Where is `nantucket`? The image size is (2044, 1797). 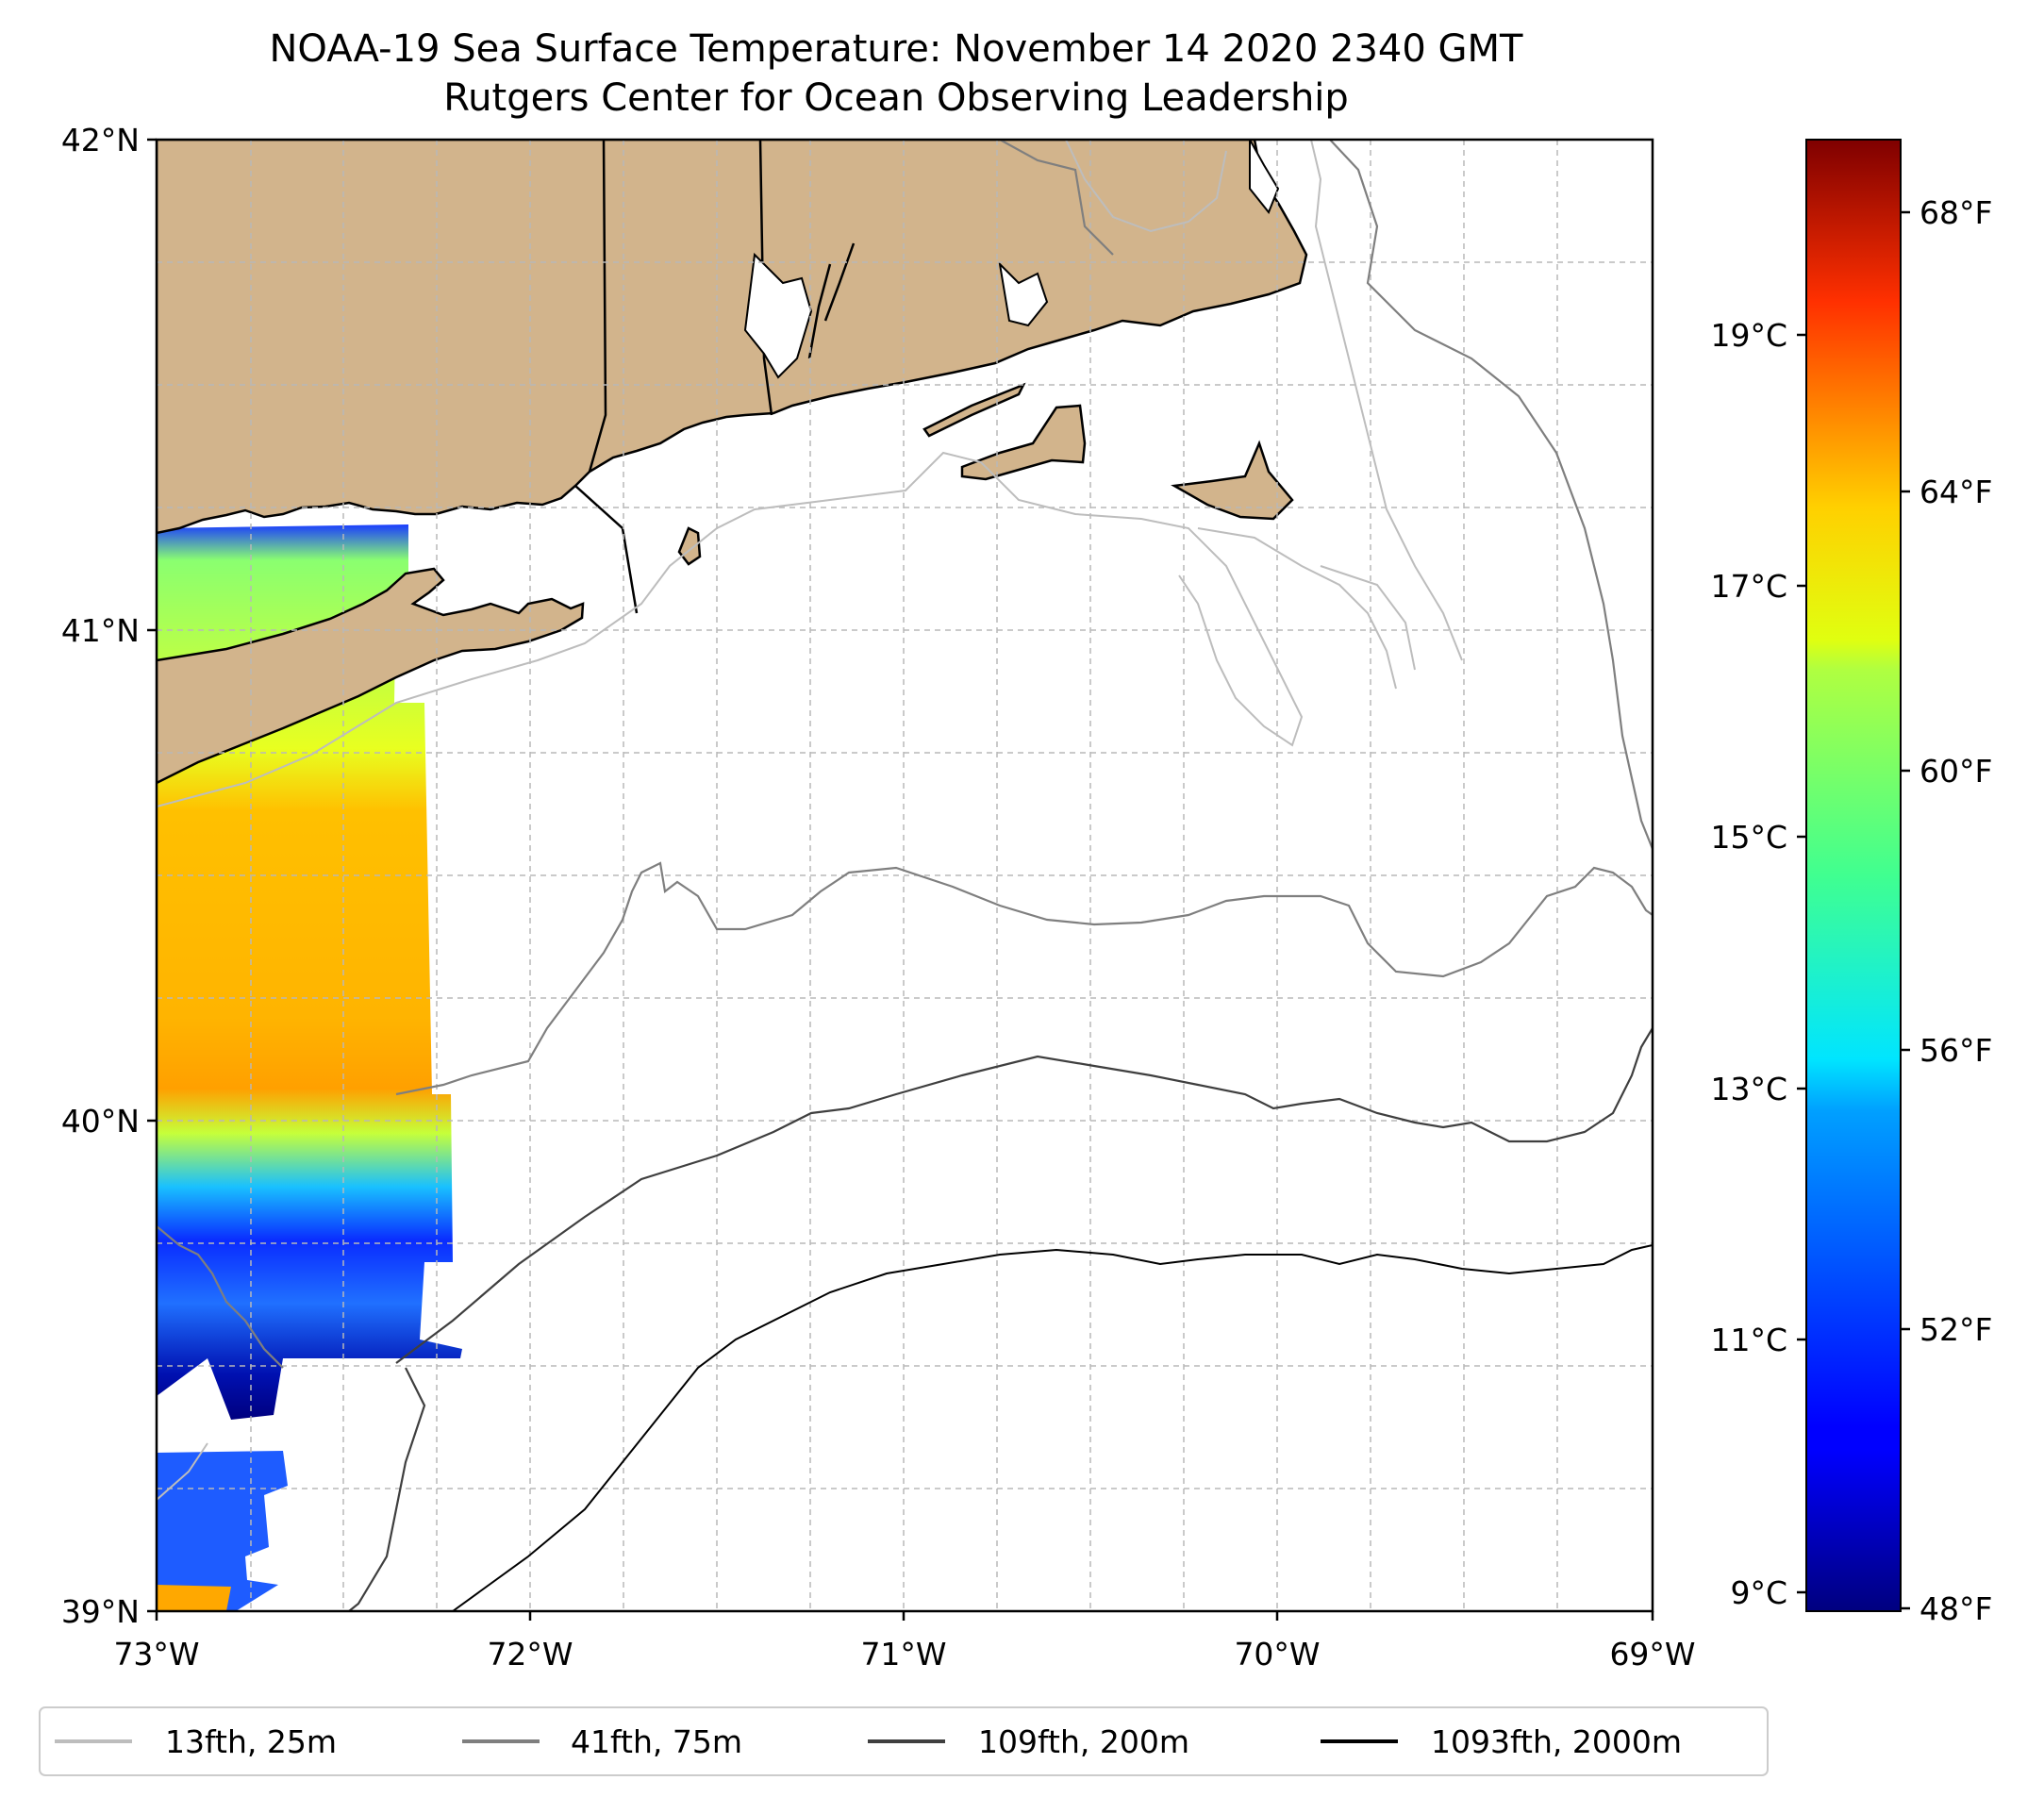 nantucket is located at coordinates (1232, 480).